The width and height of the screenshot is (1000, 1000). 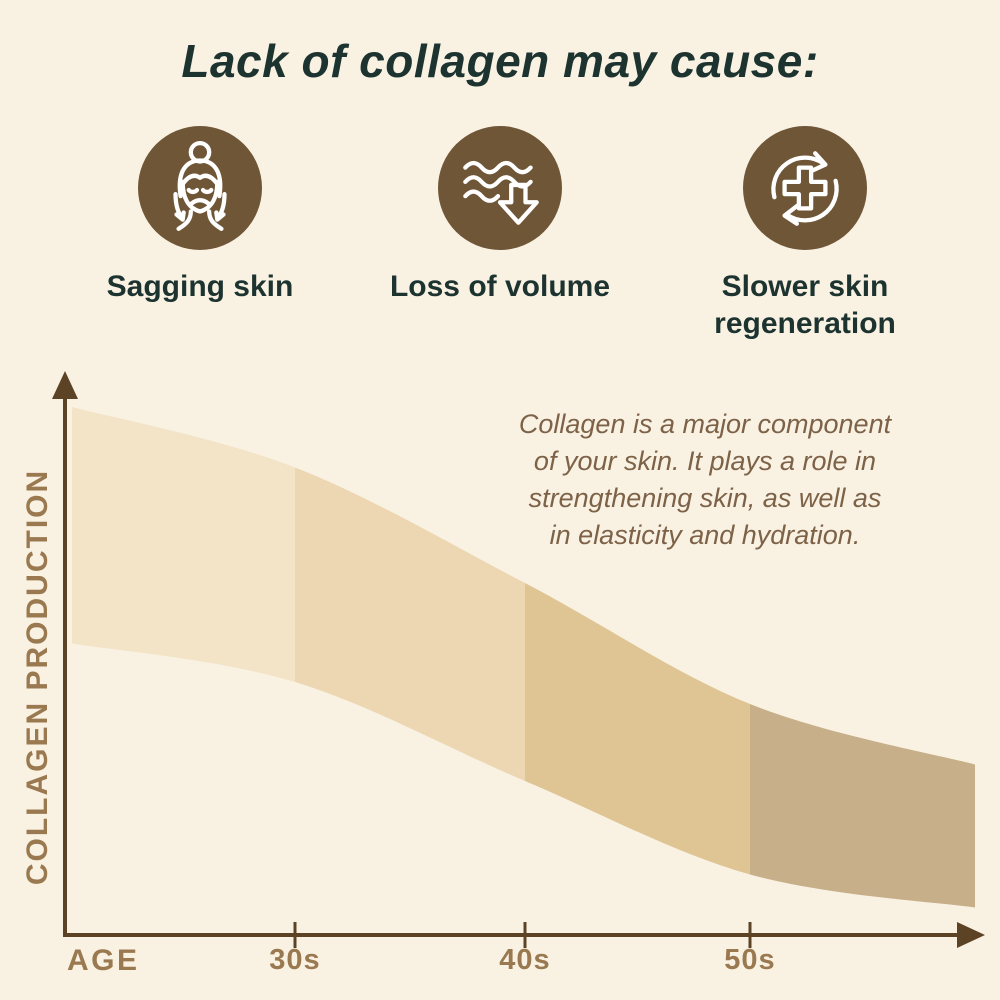 I want to click on note-line: in elasticity and hydration., so click(x=705, y=535).